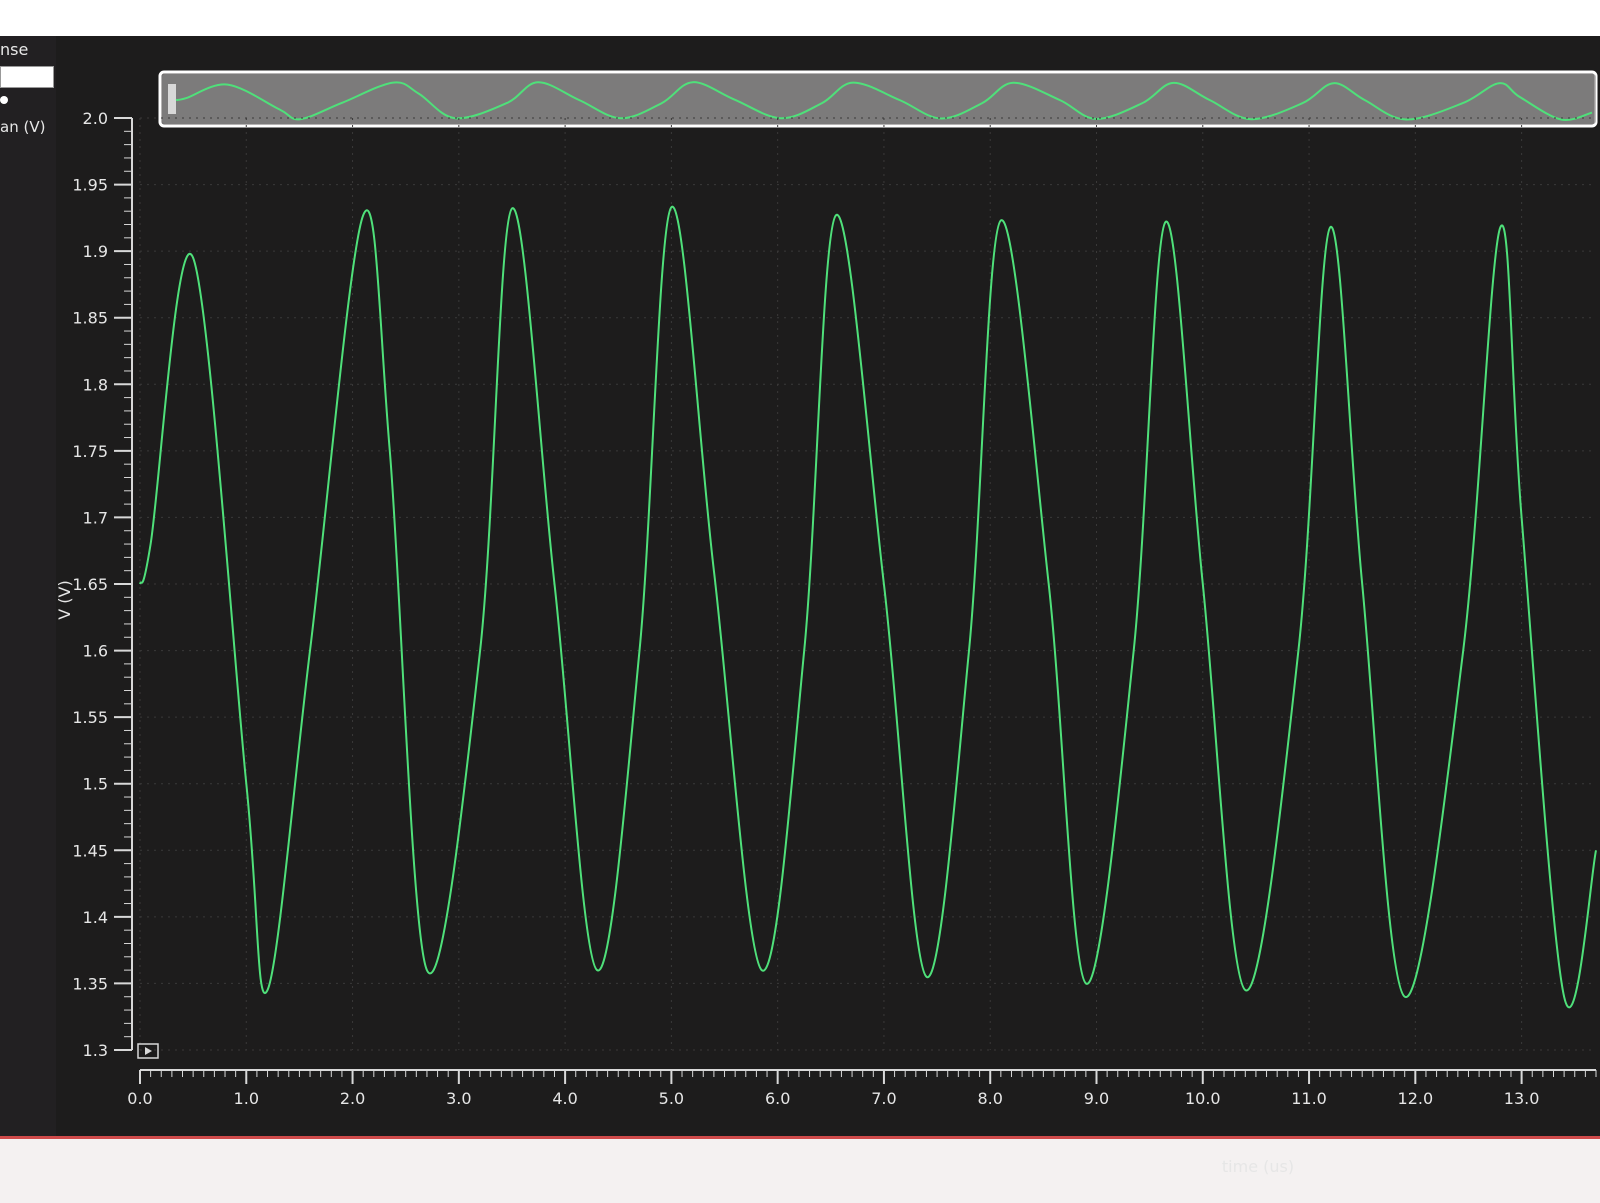  Describe the element at coordinates (458, 1098) in the screenshot. I see `x-tick-label-3: 3.0` at that location.